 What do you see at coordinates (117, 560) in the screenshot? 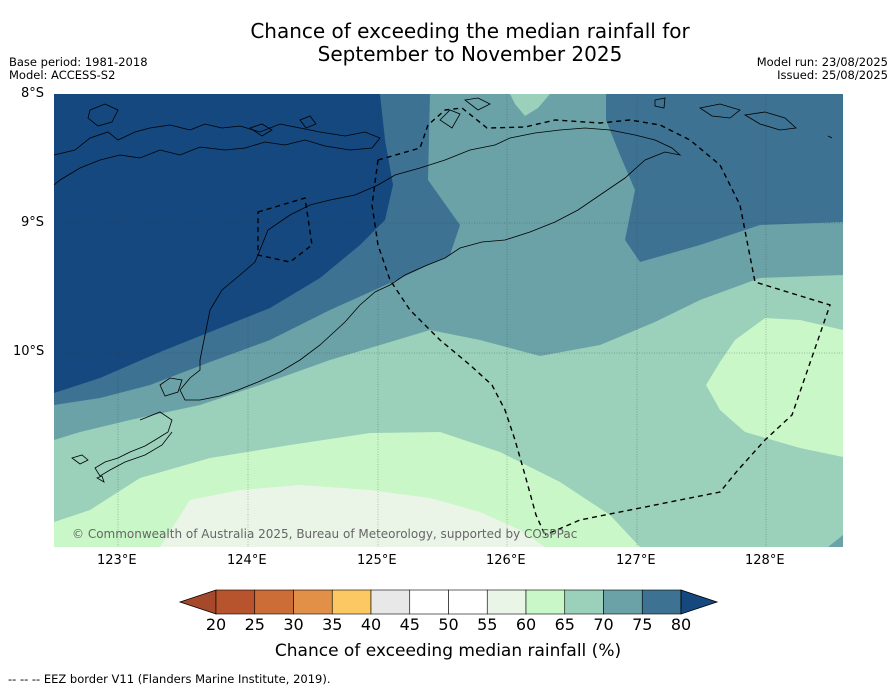
I see `lon-label-123e: 123°E` at bounding box center [117, 560].